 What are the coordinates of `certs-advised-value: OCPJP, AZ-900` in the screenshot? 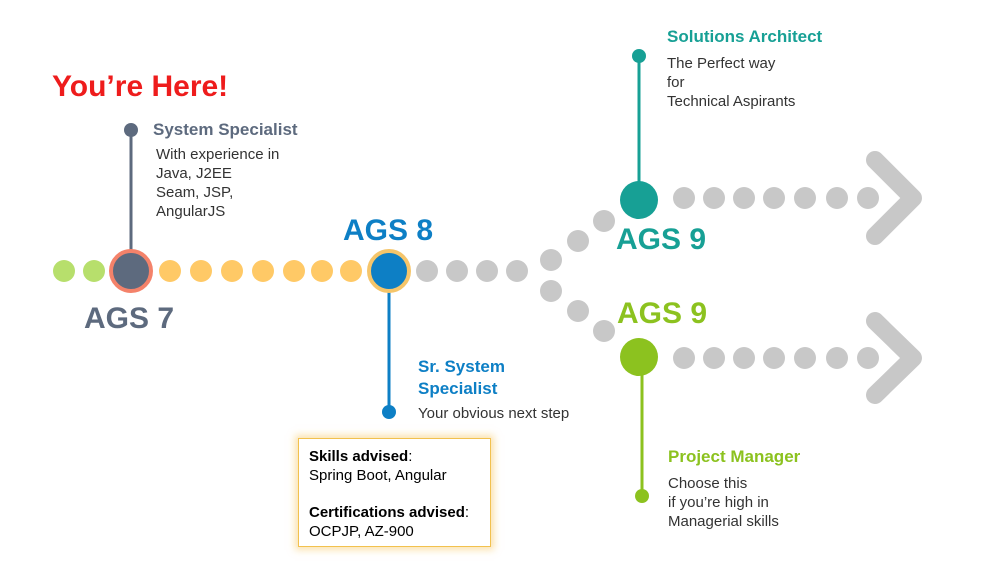 It's located at (361, 531).